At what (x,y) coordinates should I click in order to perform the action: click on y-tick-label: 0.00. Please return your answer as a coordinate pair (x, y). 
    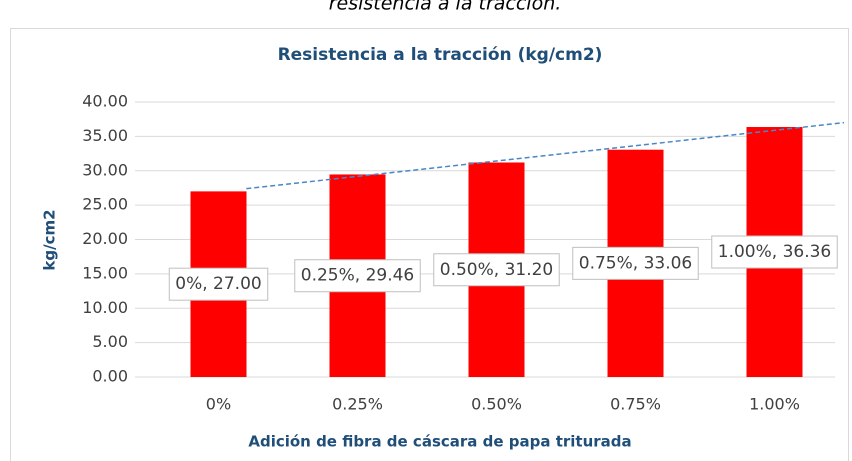
    Looking at the image, I should click on (110, 376).